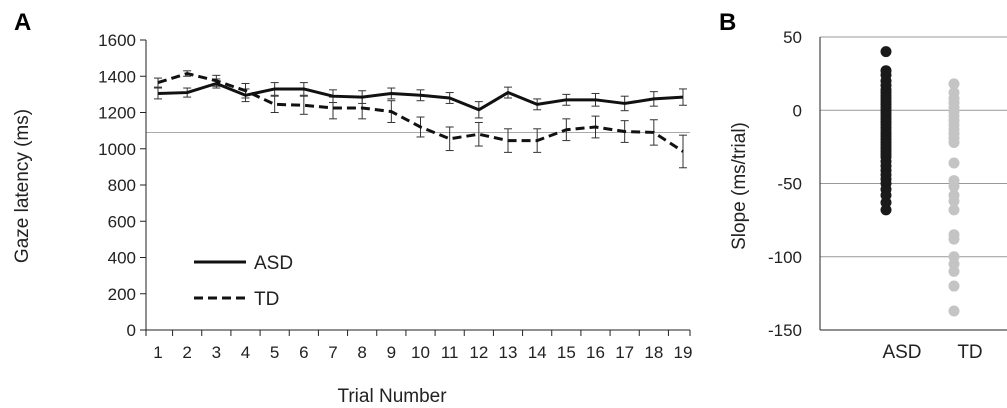  I want to click on y-tick-label: 600, so click(122, 221).